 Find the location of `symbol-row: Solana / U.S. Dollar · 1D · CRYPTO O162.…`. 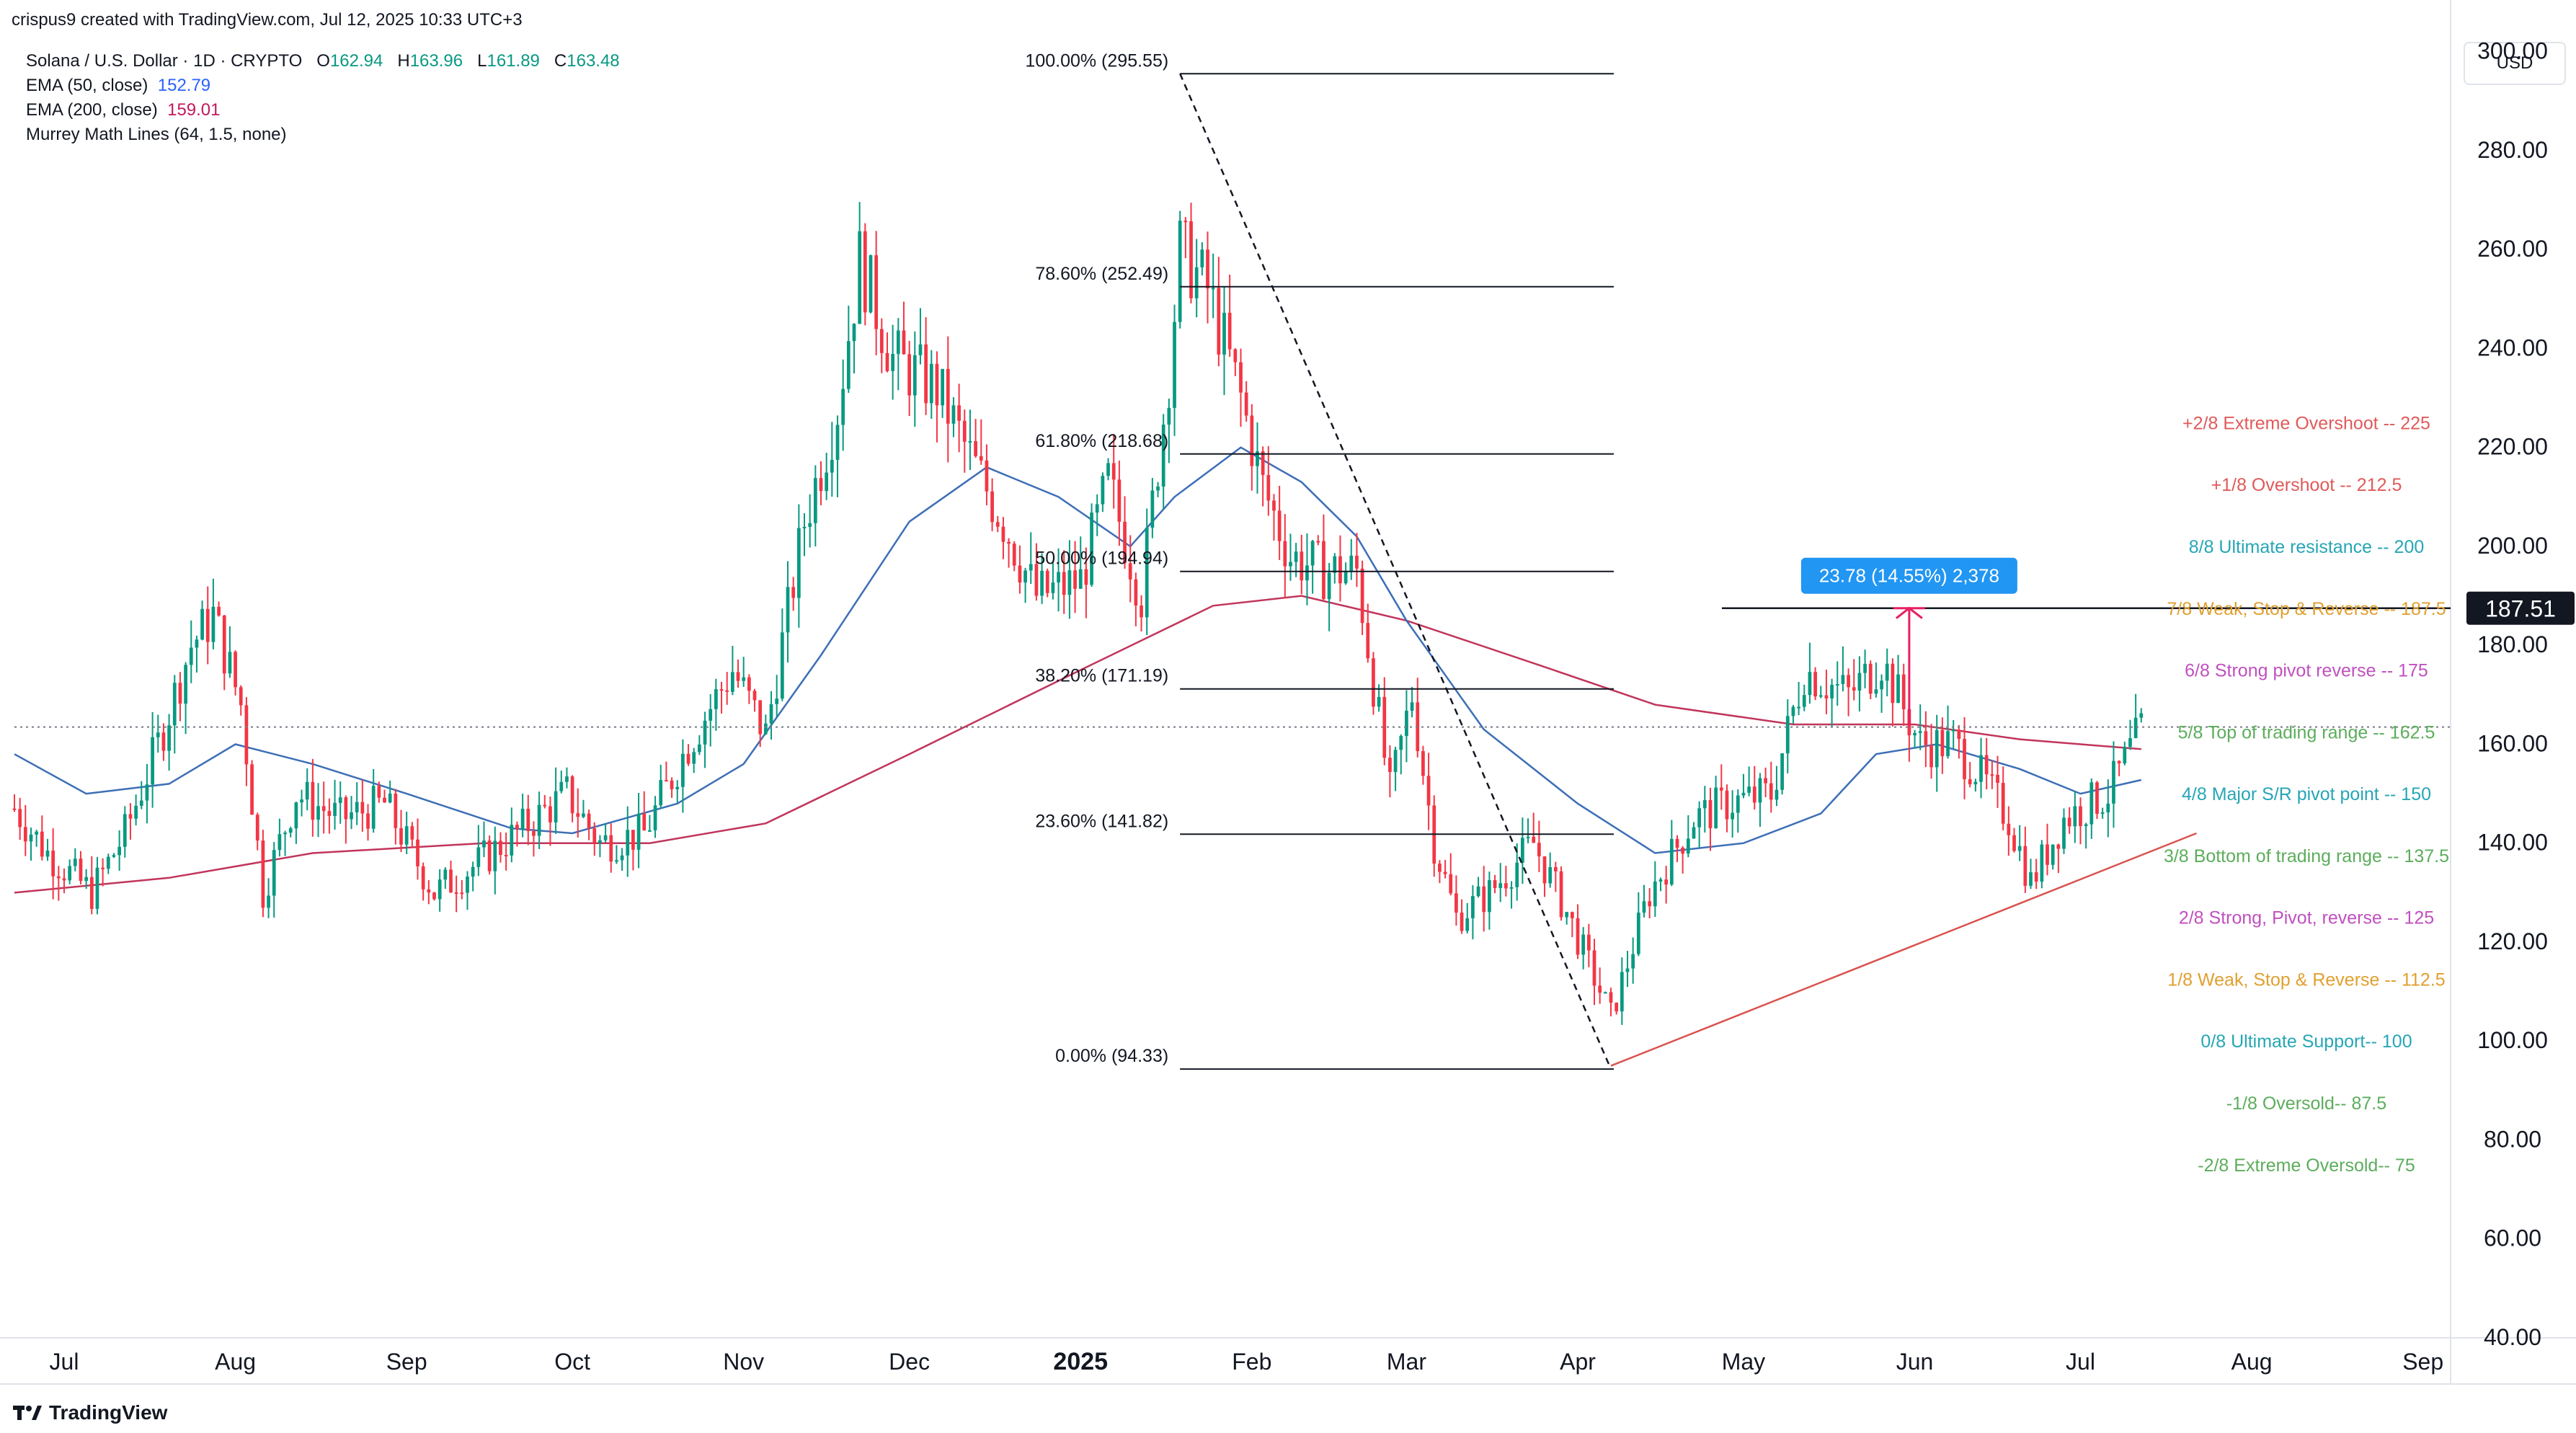

symbol-row: Solana / U.S. Dollar · 1D · CRYPTO O162.… is located at coordinates (323, 61).